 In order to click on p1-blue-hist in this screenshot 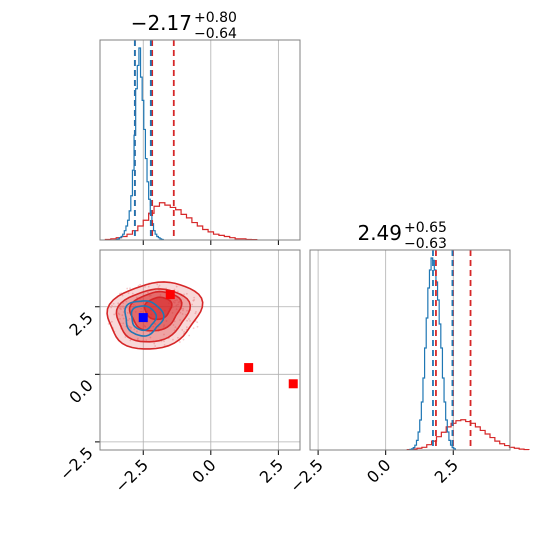, I will do `click(139, 144)`.